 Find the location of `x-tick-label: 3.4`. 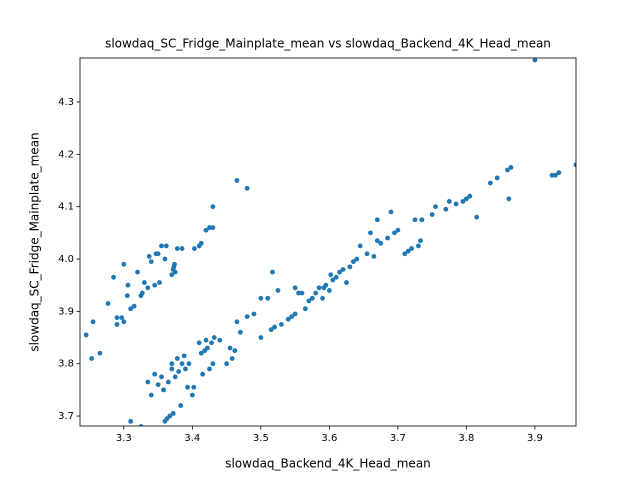

x-tick-label: 3.4 is located at coordinates (192, 438).